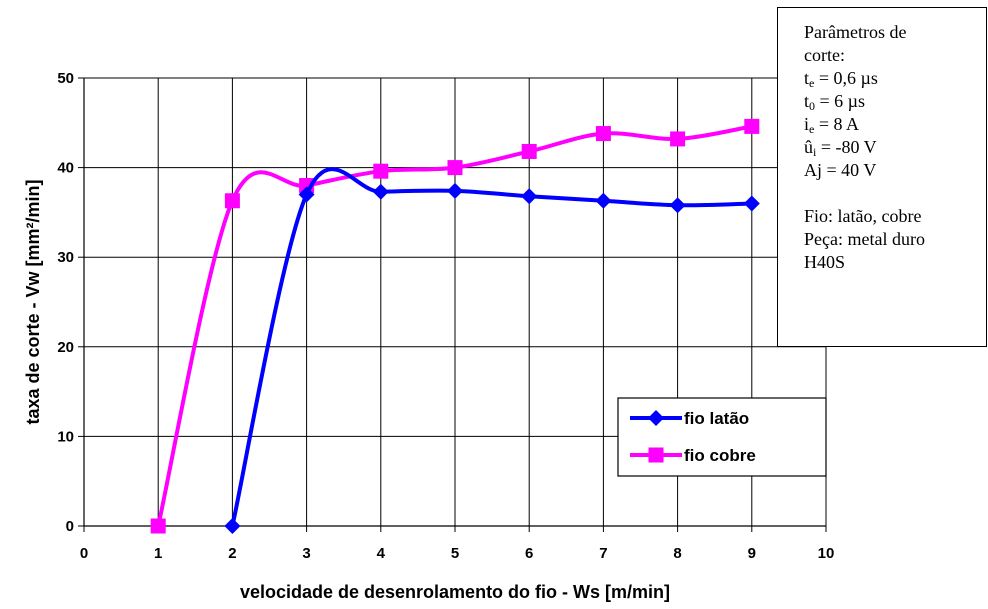 This screenshot has width=988, height=609. What do you see at coordinates (84, 553) in the screenshot?
I see `x-tick-label: 0` at bounding box center [84, 553].